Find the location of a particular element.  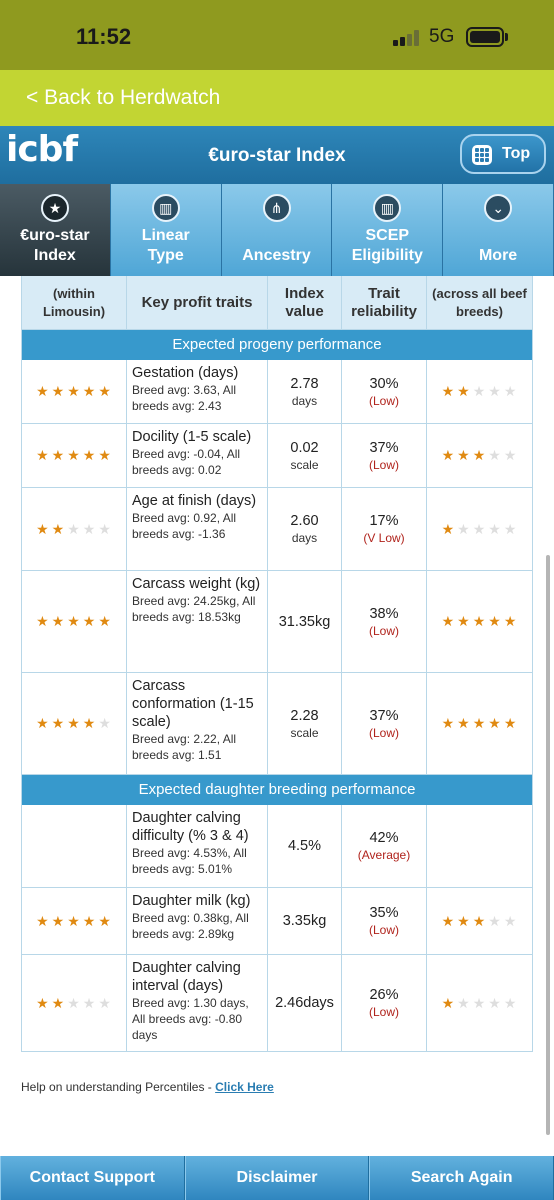

reliability-cell: 38% (Low) is located at coordinates (384, 622).